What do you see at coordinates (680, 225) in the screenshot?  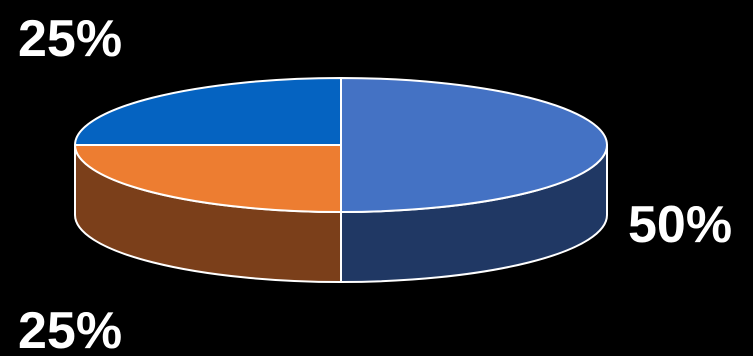 I see `data-label-slice-0: 50%` at bounding box center [680, 225].